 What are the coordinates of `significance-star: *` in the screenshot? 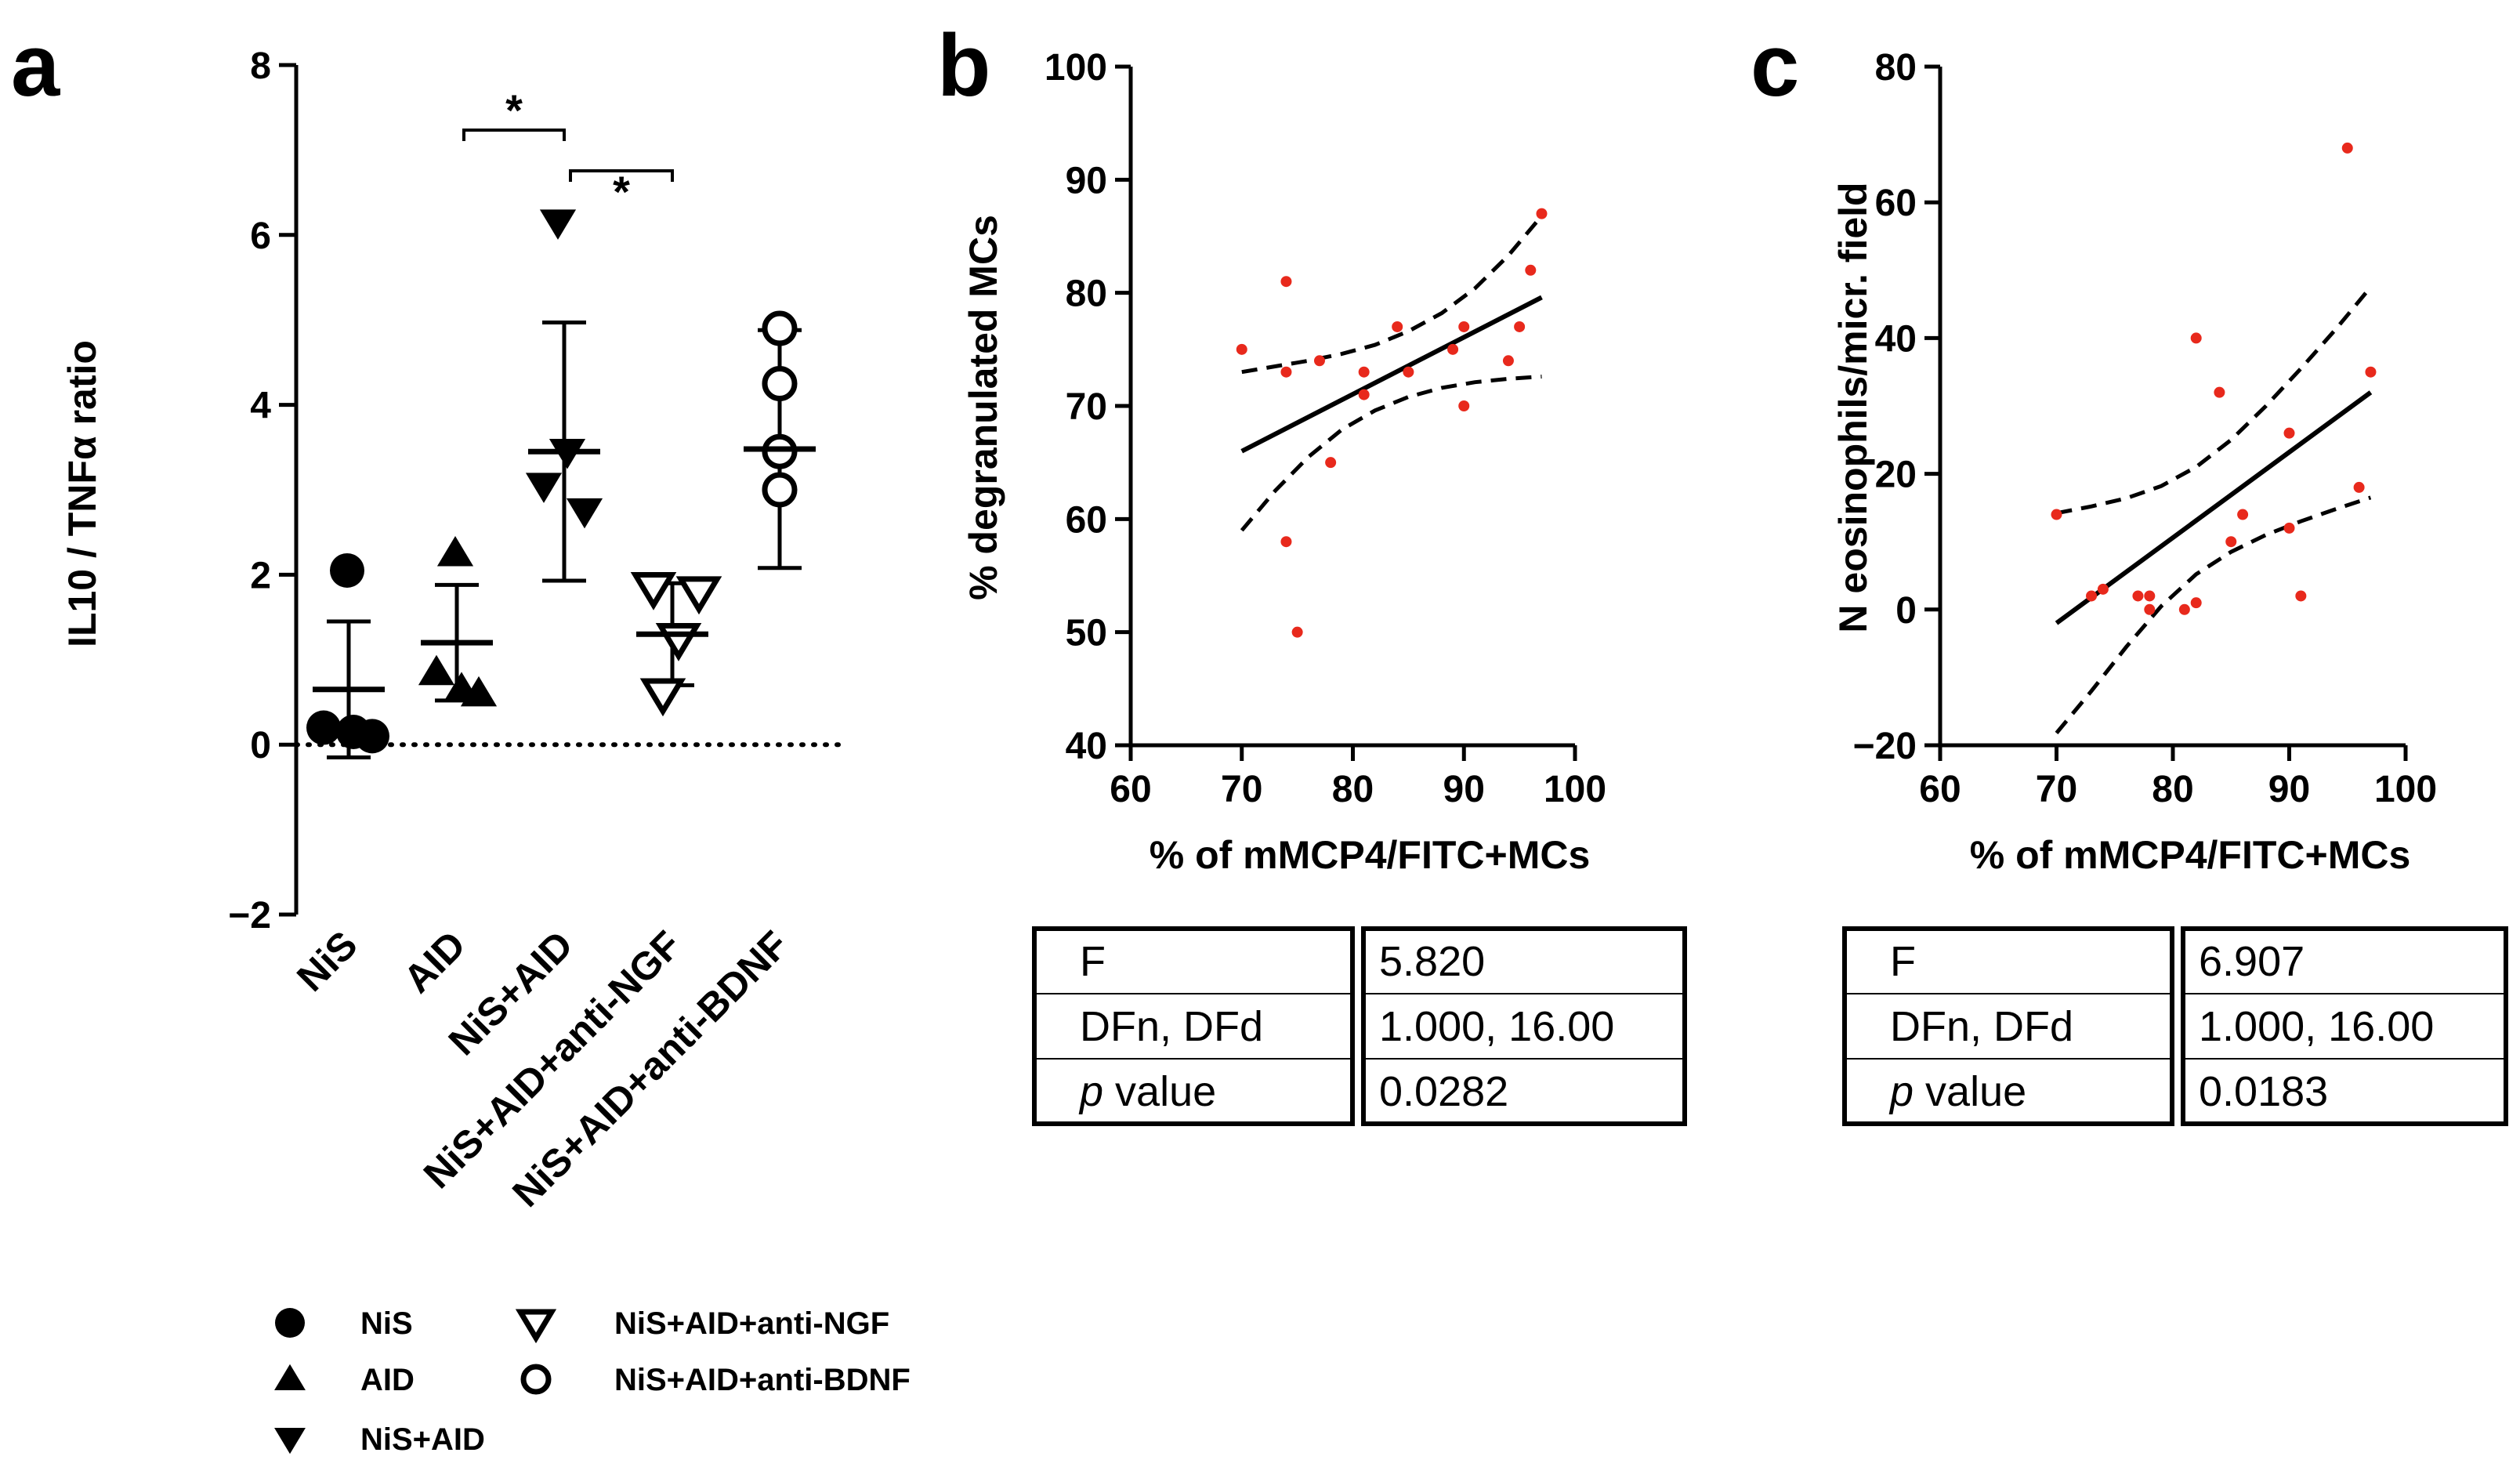 It's located at (514, 110).